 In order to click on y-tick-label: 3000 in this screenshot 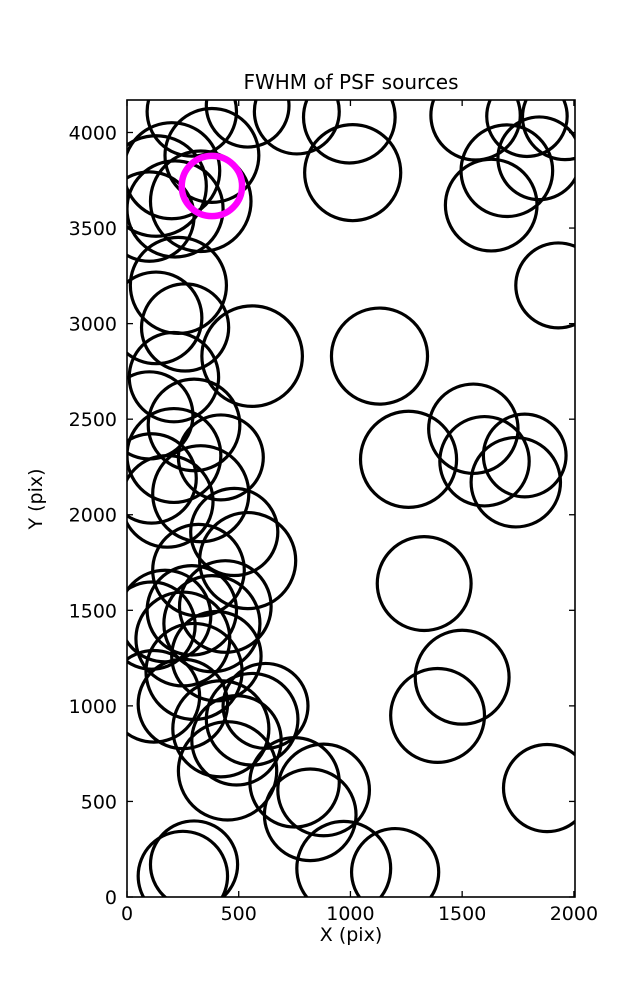, I will do `click(93, 325)`.